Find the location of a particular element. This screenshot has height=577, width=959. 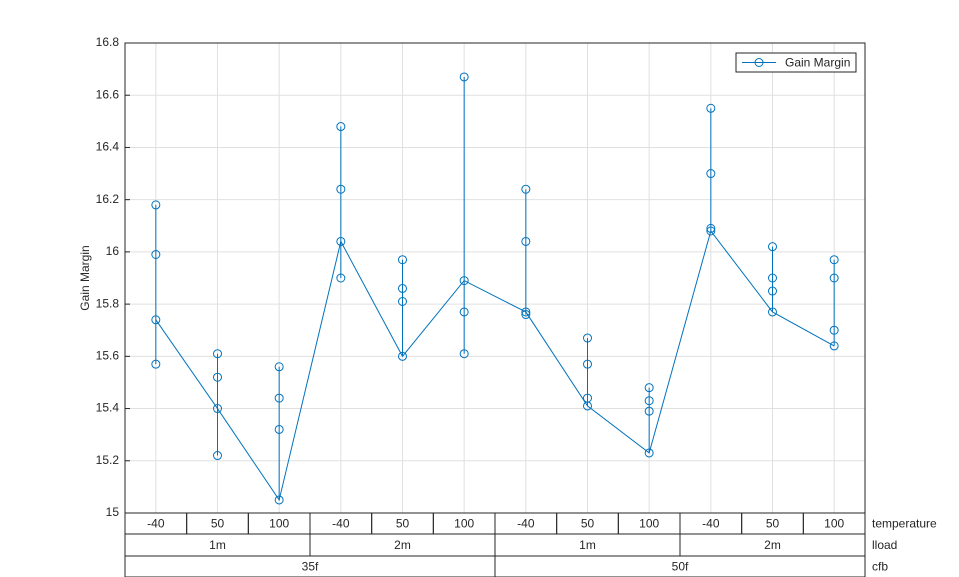

y-tick-label: 15.2 is located at coordinates (108, 460).